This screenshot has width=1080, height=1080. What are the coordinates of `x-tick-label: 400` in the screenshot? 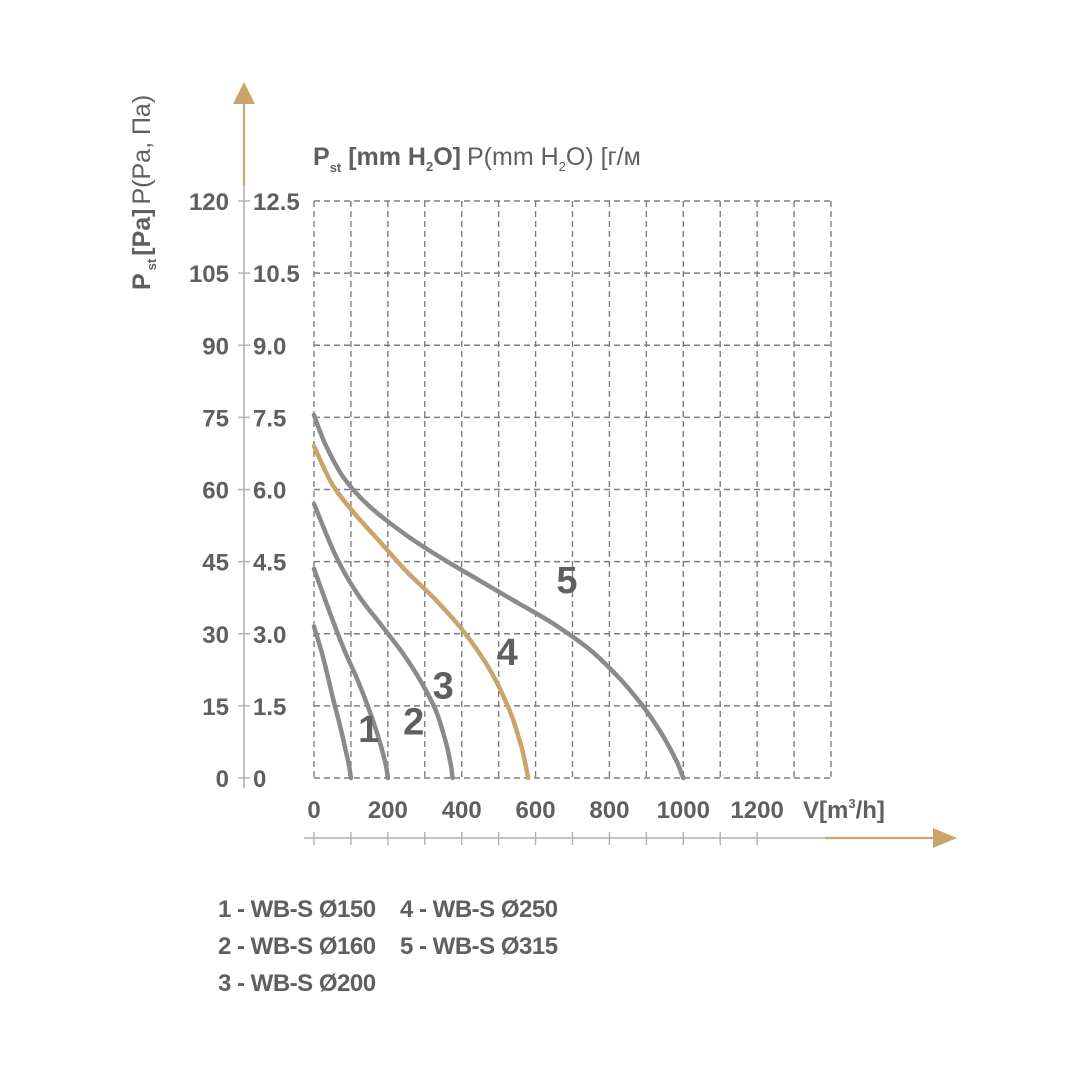 It's located at (462, 810).